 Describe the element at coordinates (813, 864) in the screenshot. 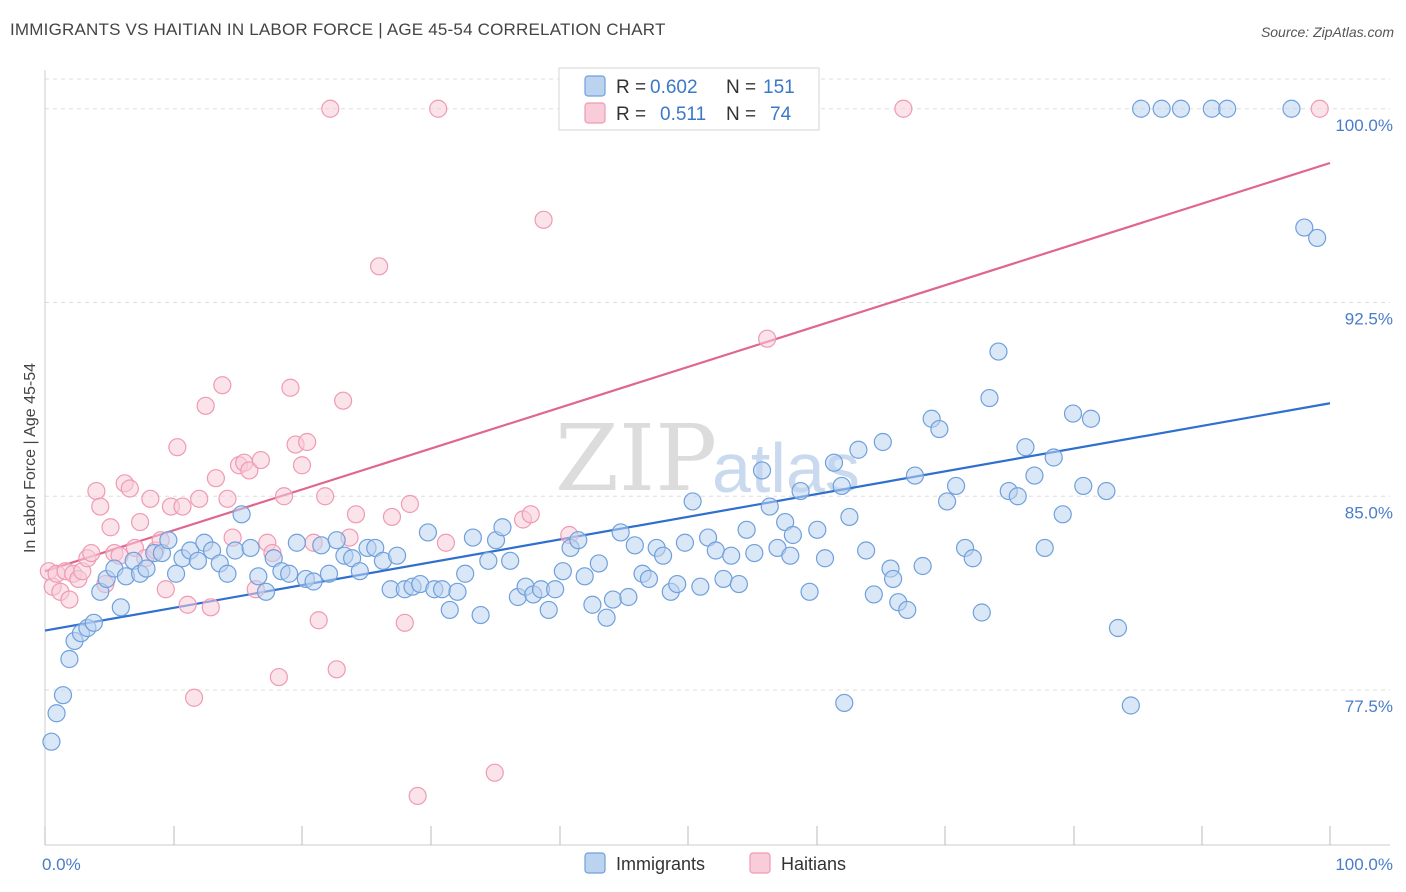

I see `bottom-legend-label-haitians: Haitians` at that location.